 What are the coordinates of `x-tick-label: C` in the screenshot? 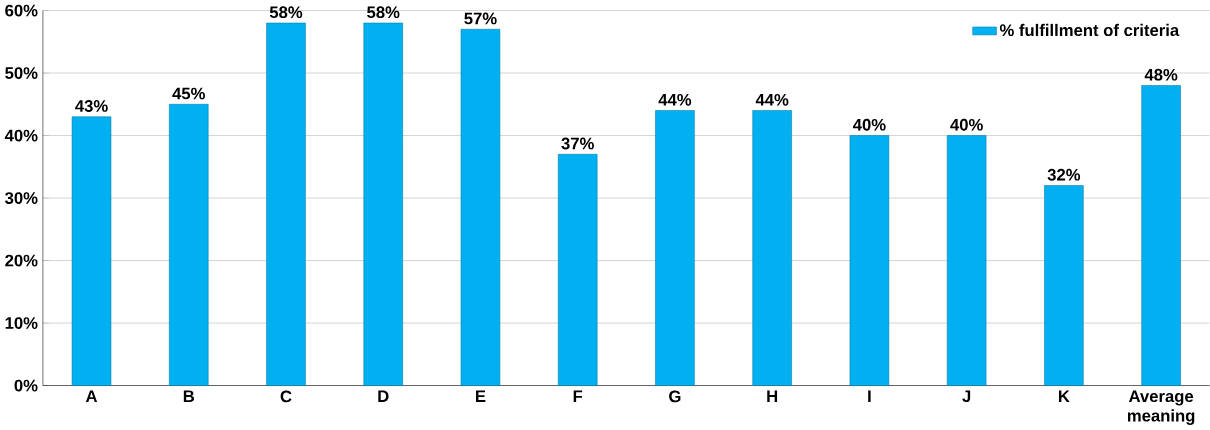 It's located at (286, 396).